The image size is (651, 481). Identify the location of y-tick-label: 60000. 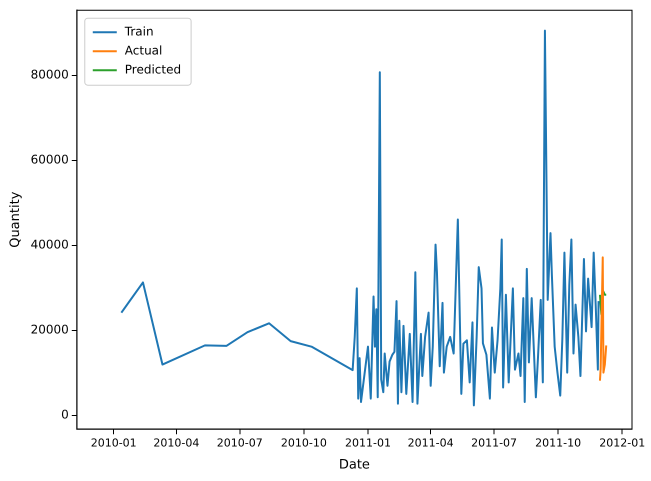
(49, 159).